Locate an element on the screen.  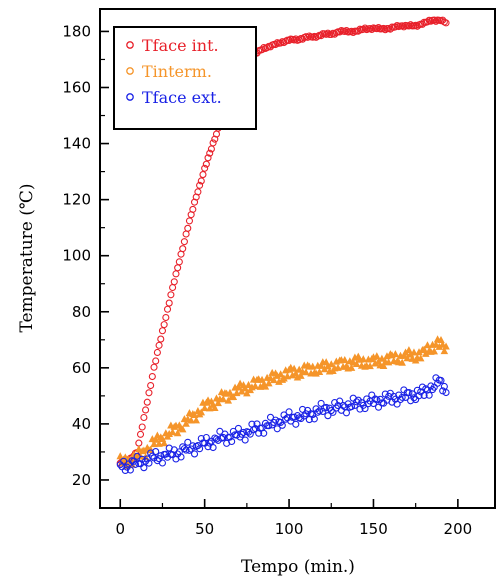
legend-label: Tinterm. is located at coordinates (177, 71).